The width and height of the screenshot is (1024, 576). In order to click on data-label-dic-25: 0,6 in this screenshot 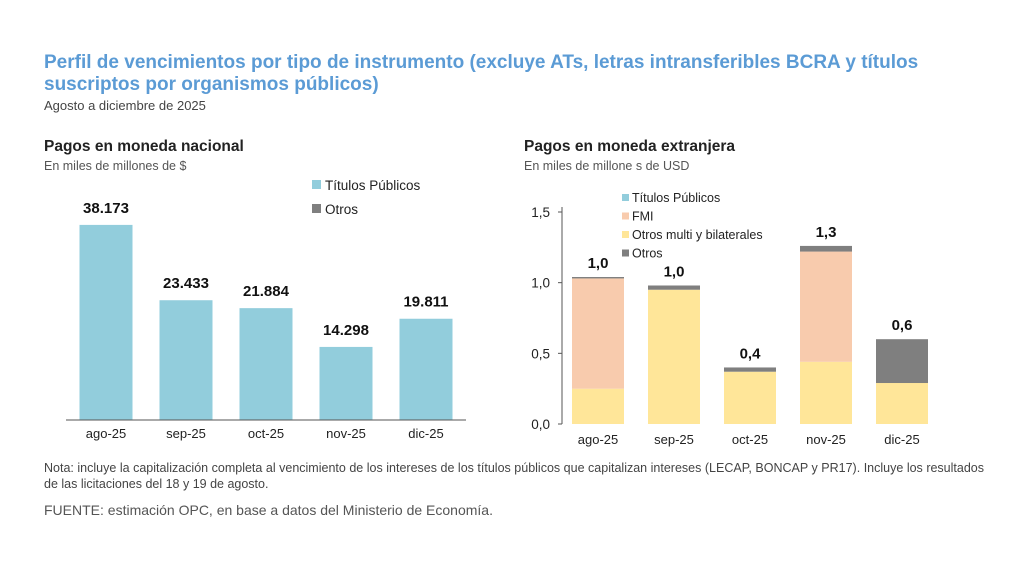, I will do `click(902, 325)`.